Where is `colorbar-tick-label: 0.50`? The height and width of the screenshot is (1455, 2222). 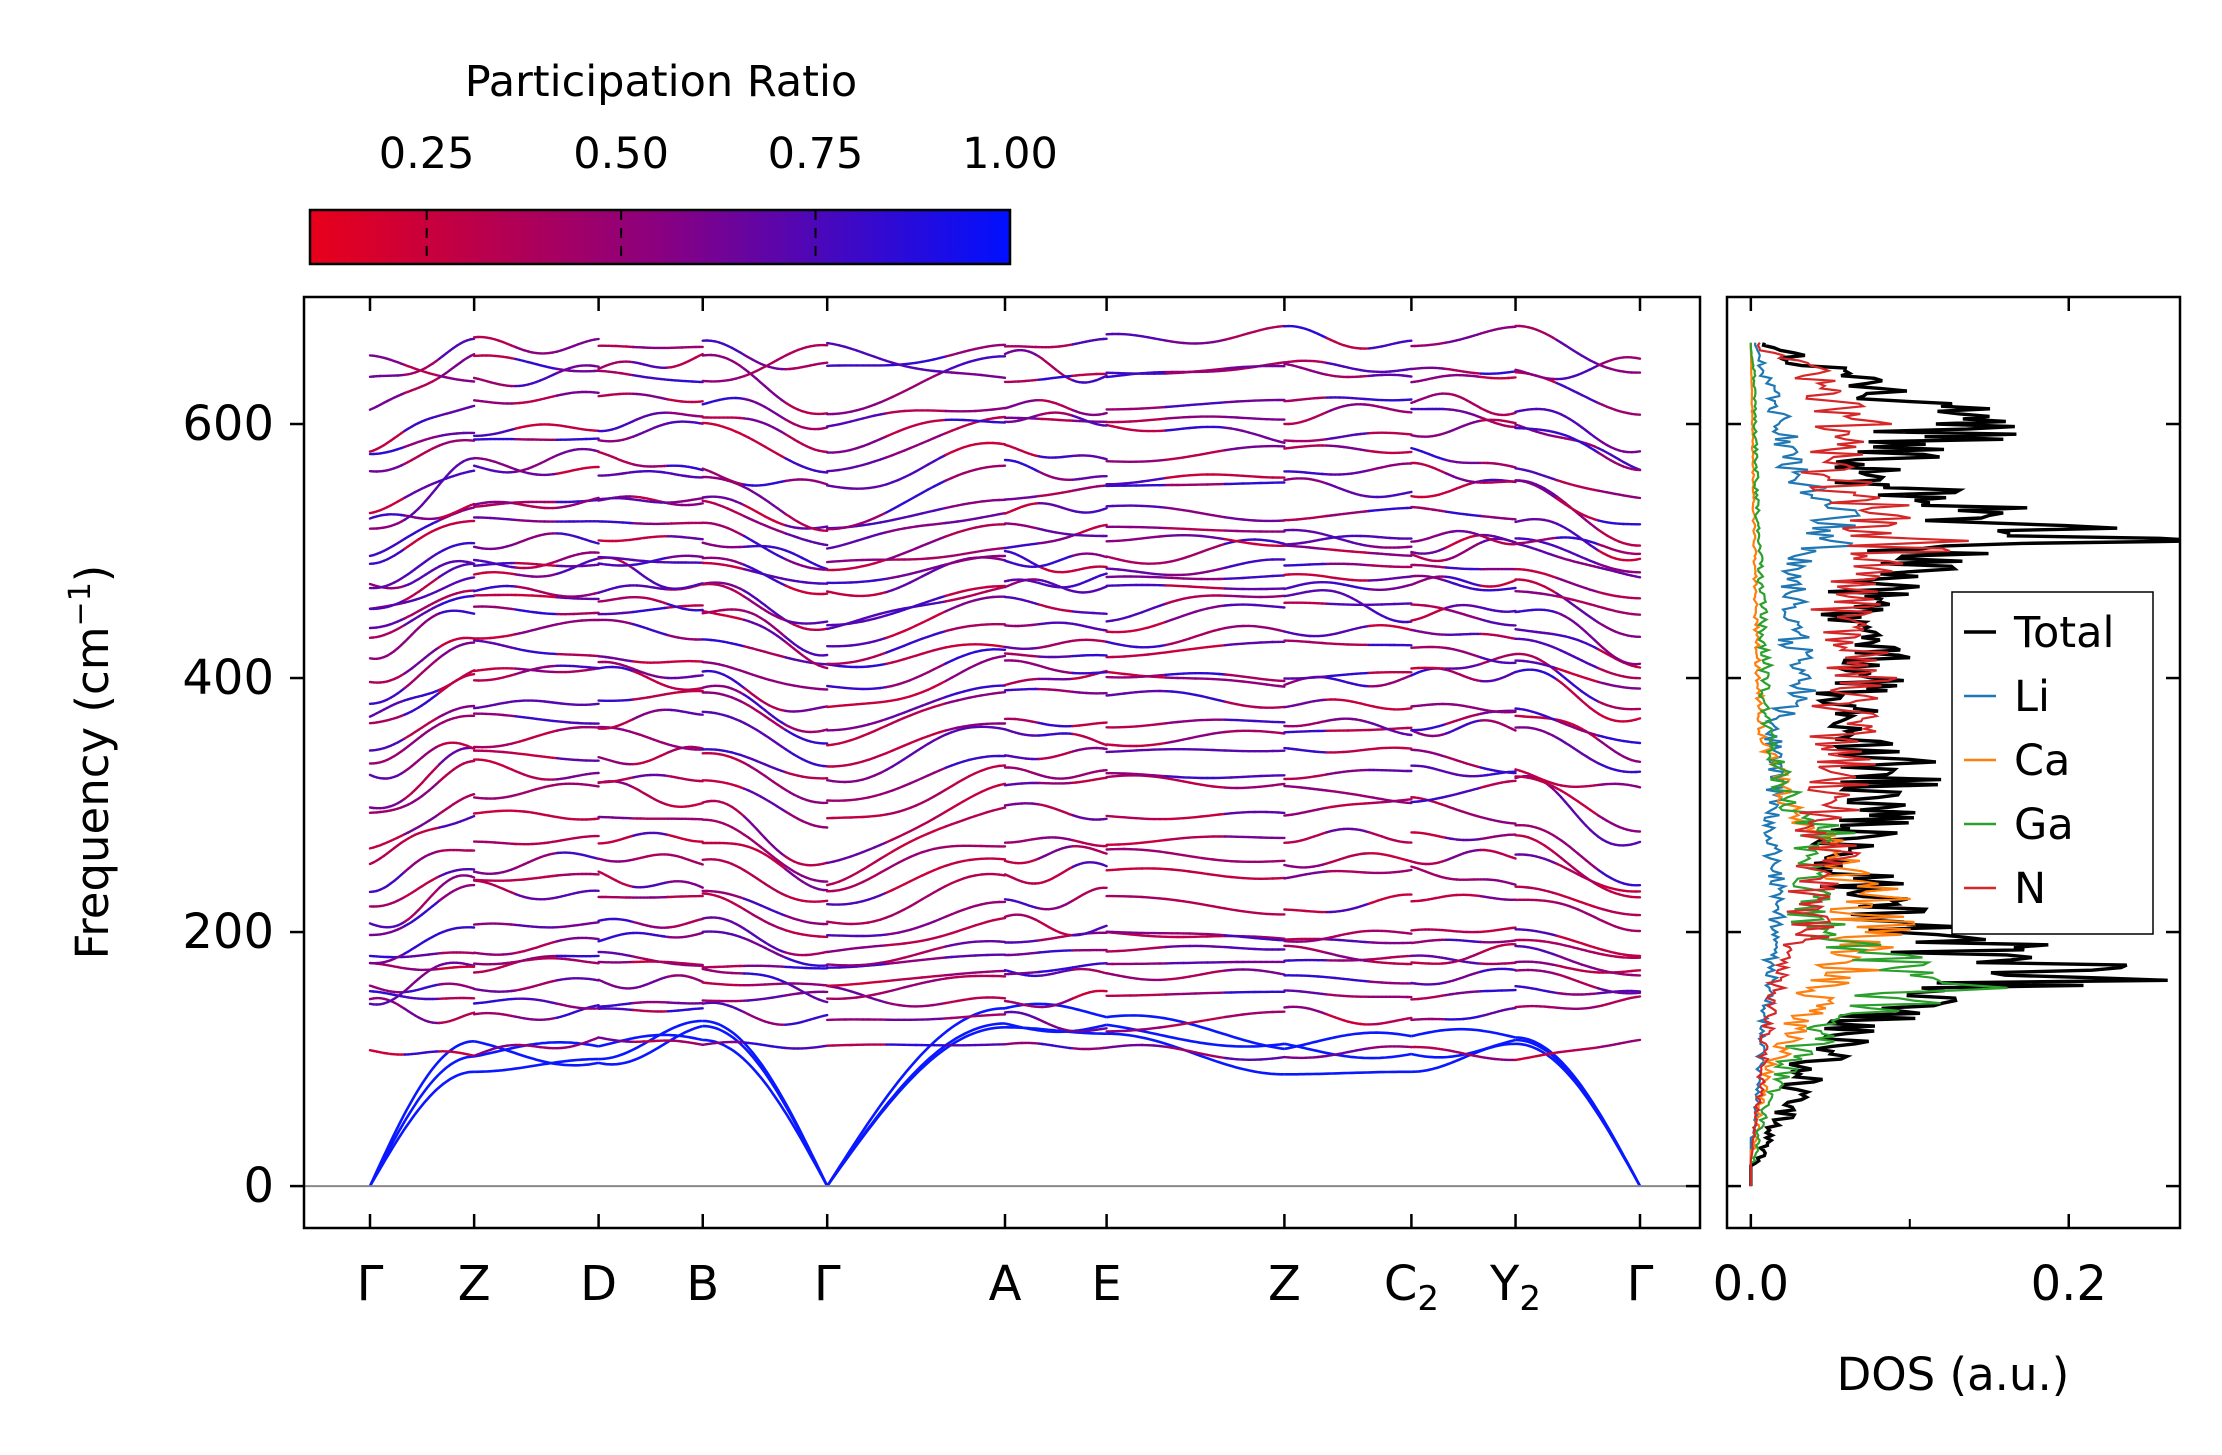 colorbar-tick-label: 0.50 is located at coordinates (621, 154).